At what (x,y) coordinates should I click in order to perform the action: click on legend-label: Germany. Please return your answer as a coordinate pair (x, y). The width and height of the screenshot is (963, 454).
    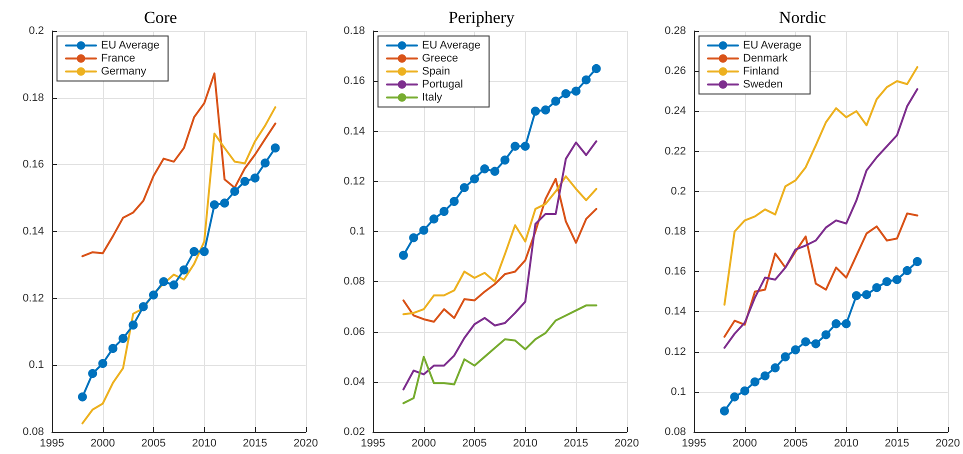
    Looking at the image, I should click on (124, 72).